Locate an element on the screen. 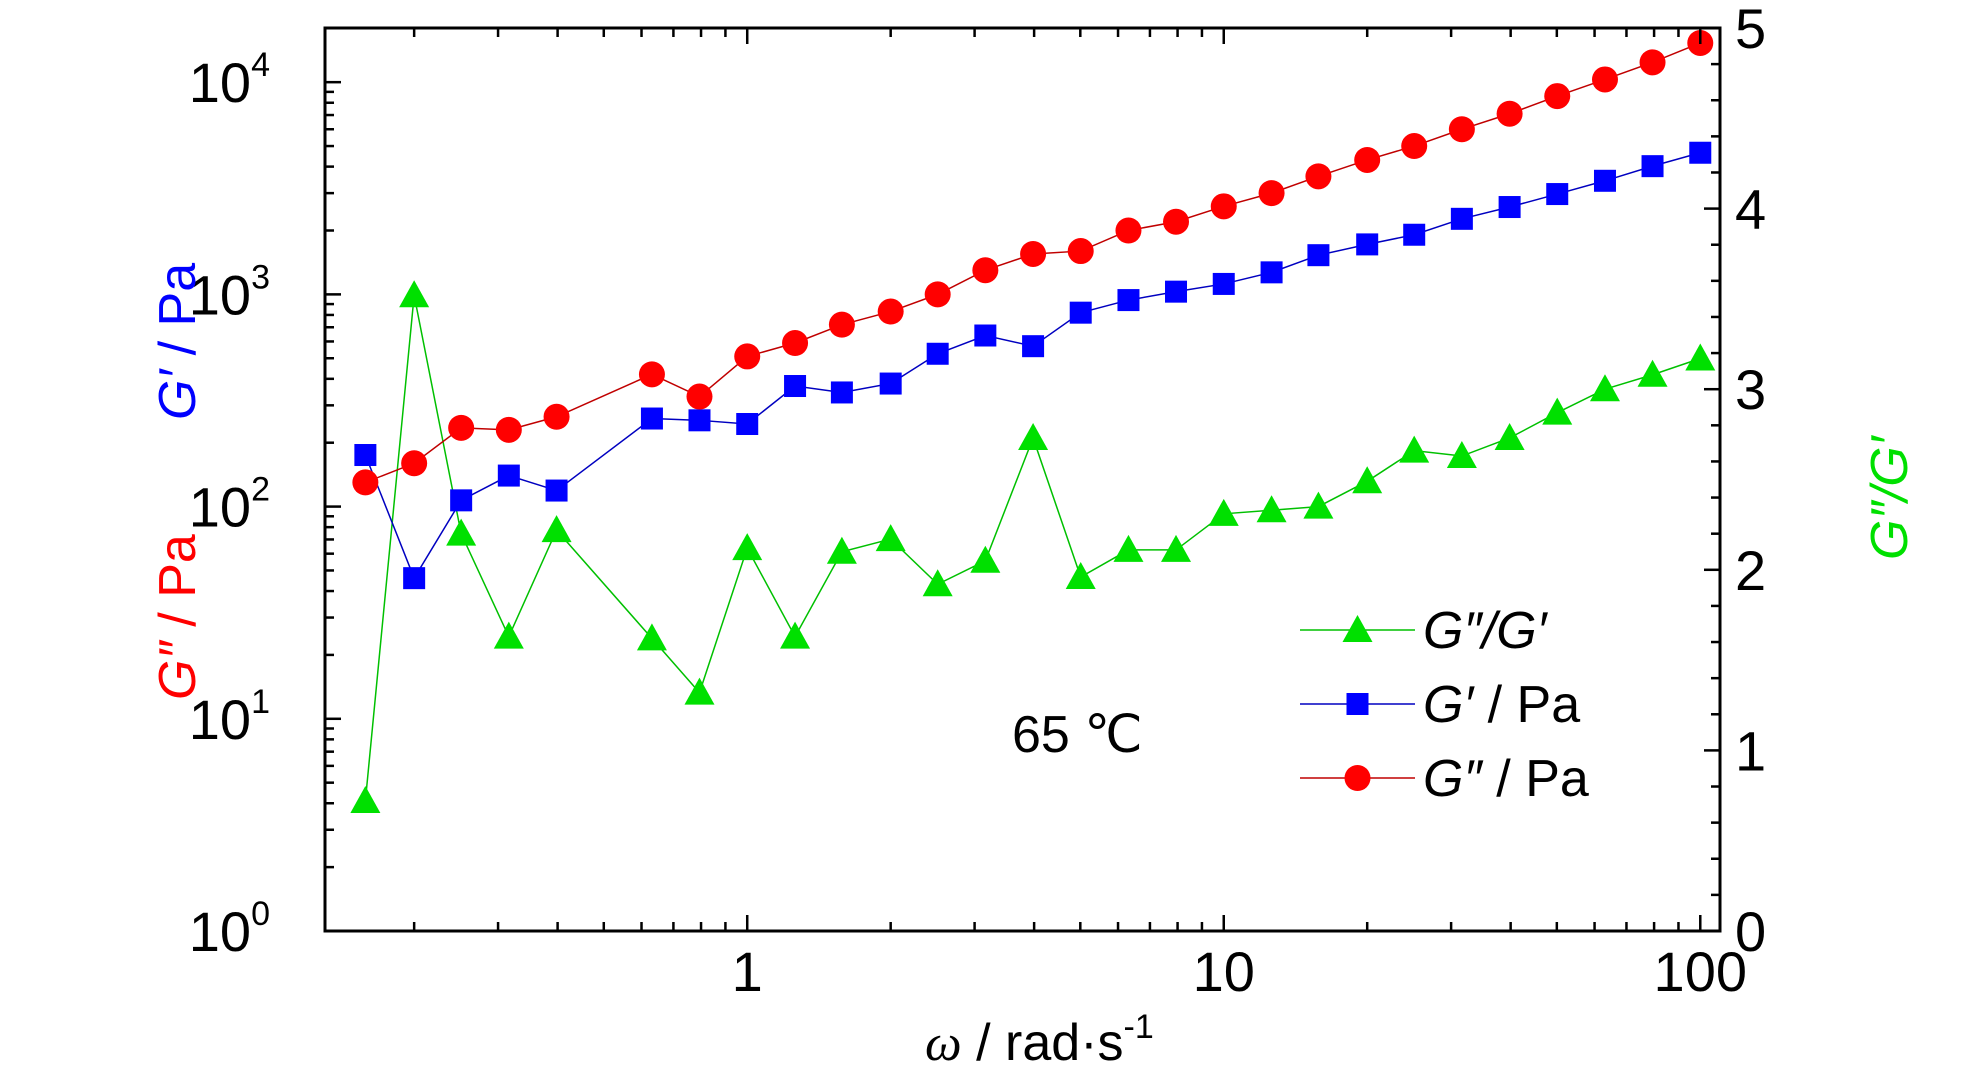 This screenshot has width=1984, height=1072. y-right-tick-label: 5 is located at coordinates (1750, 30).